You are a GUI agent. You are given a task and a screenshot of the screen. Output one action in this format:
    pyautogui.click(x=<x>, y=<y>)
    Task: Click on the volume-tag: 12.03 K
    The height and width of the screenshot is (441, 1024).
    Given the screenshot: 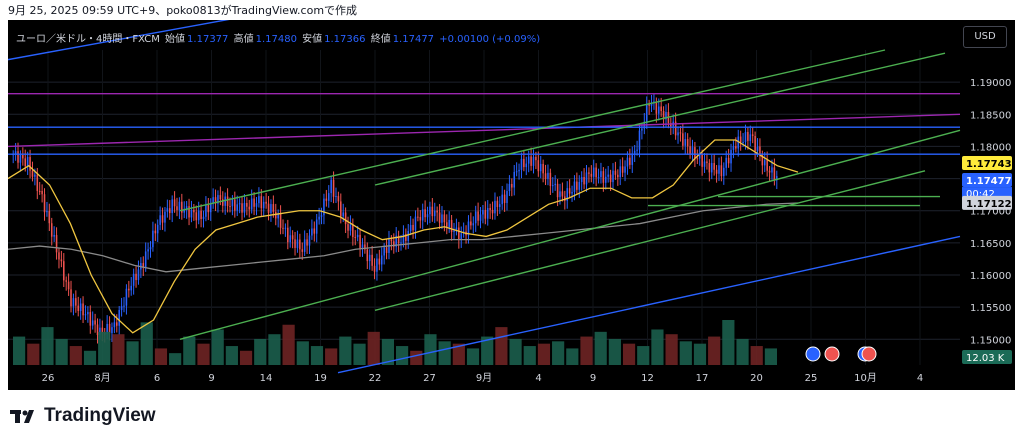 What is the action you would take?
    pyautogui.click(x=985, y=358)
    